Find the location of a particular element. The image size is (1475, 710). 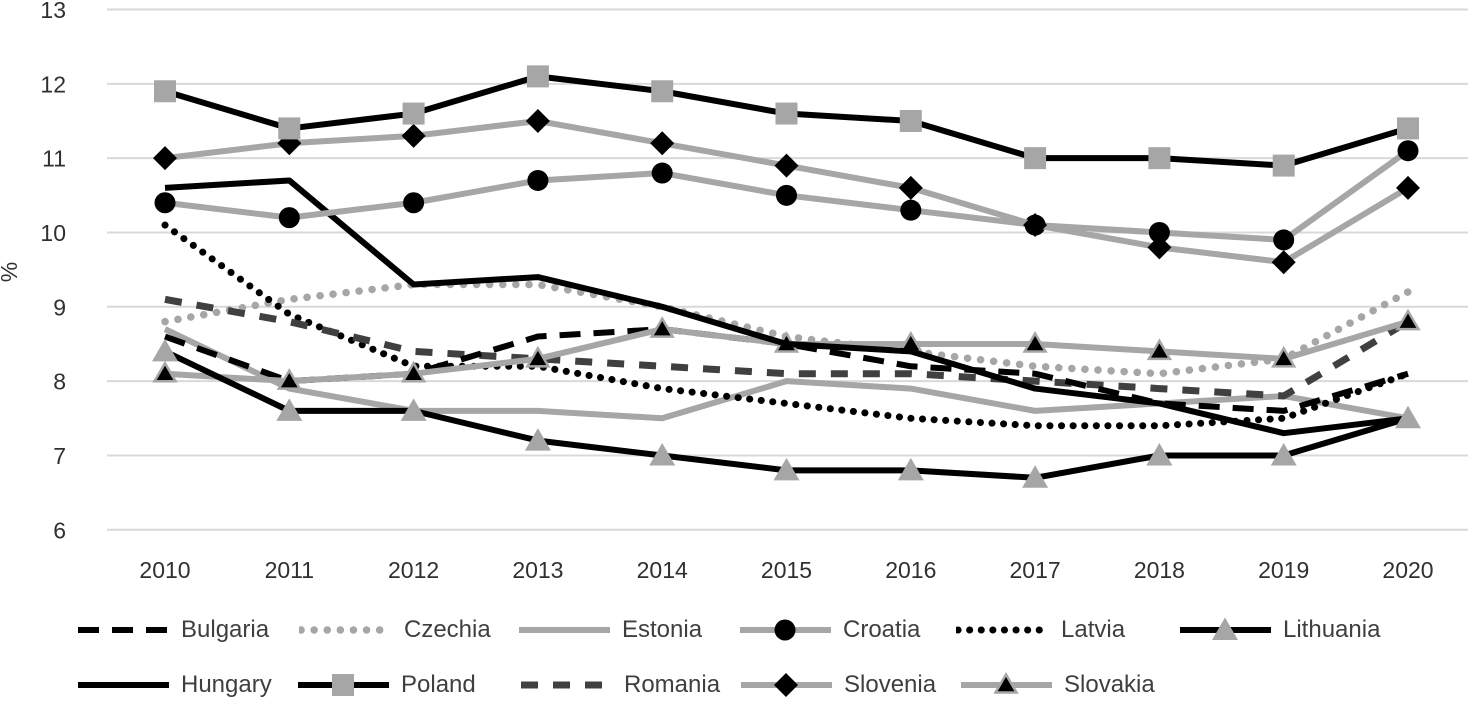

legend-item-estonia: Estonia is located at coordinates (609, 630).